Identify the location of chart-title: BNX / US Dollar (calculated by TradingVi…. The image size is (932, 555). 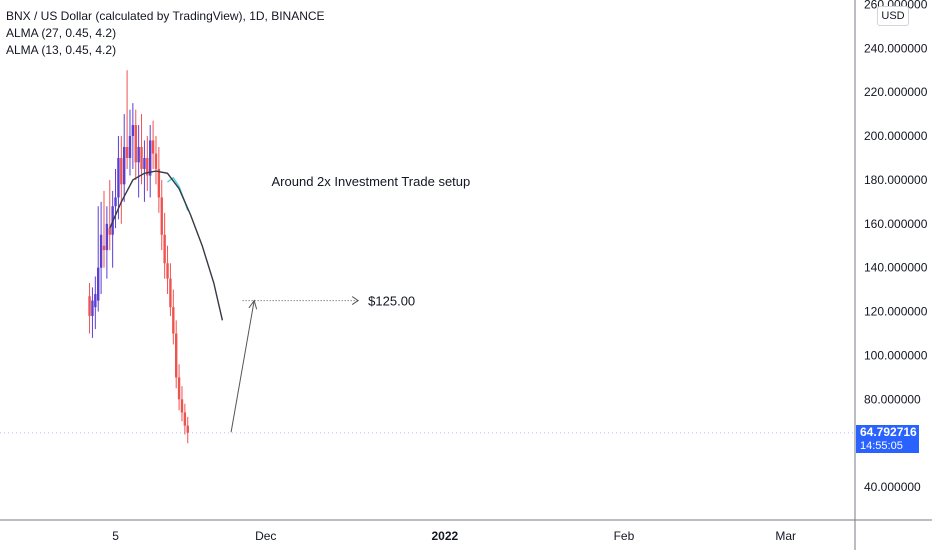
(165, 16).